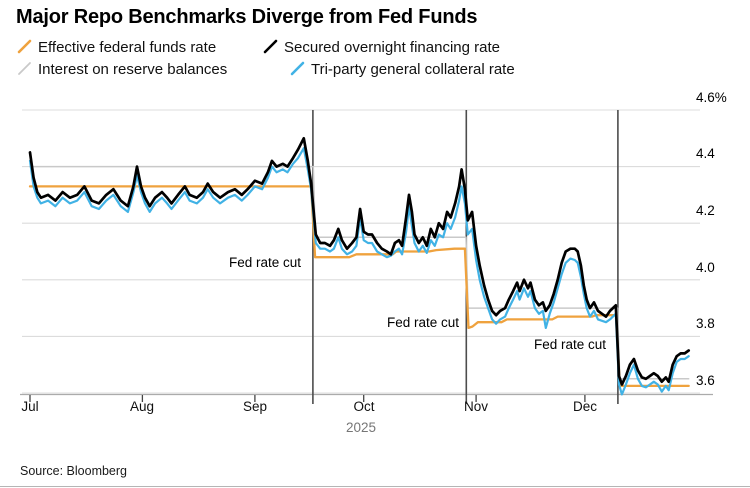  I want to click on legend-item-iorb: Interest on reserve balances, so click(121, 69).